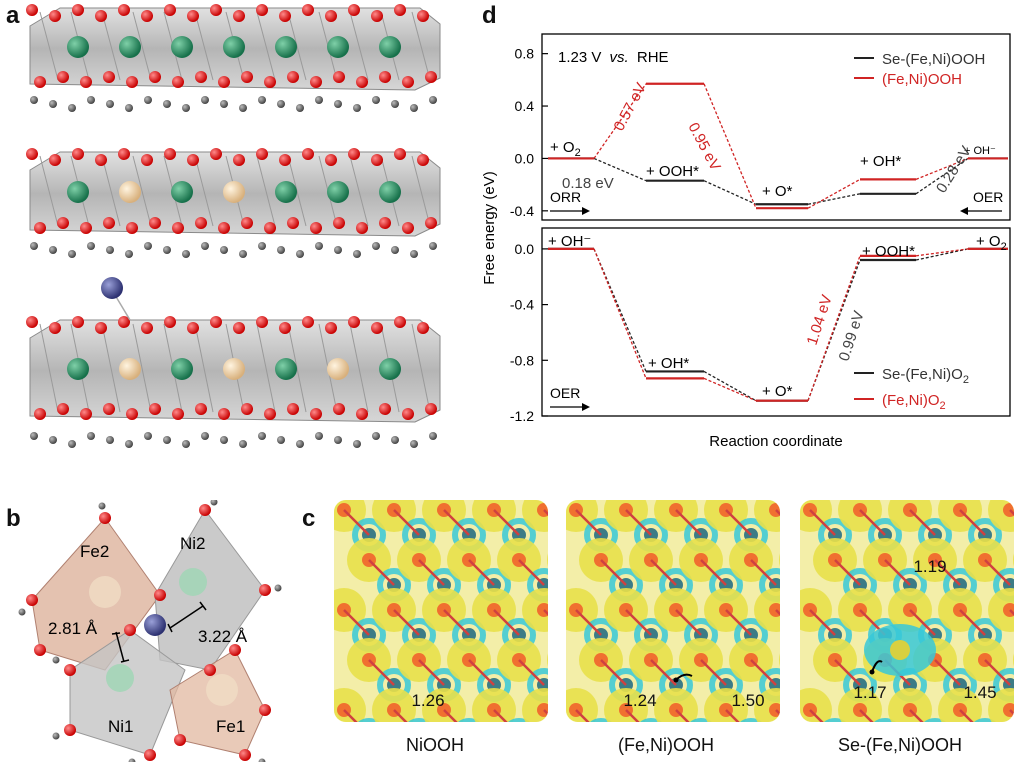  I want to click on panel-a-letter: a, so click(13, 15).